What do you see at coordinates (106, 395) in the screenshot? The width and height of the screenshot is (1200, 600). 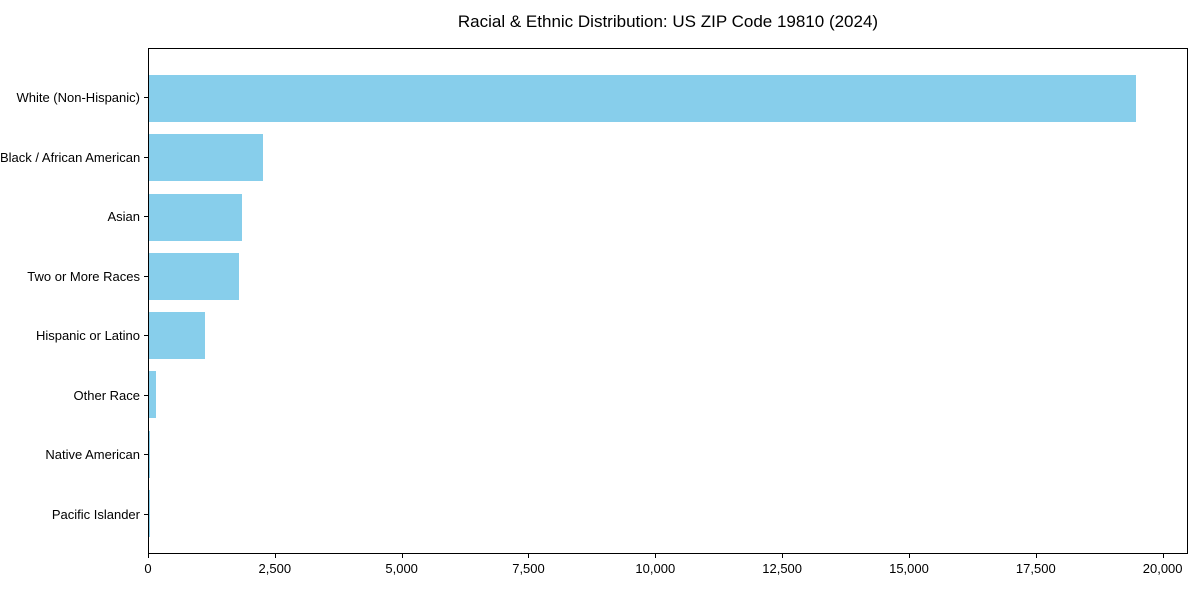 I see `y-axis-label-other-race: Other Race` at bounding box center [106, 395].